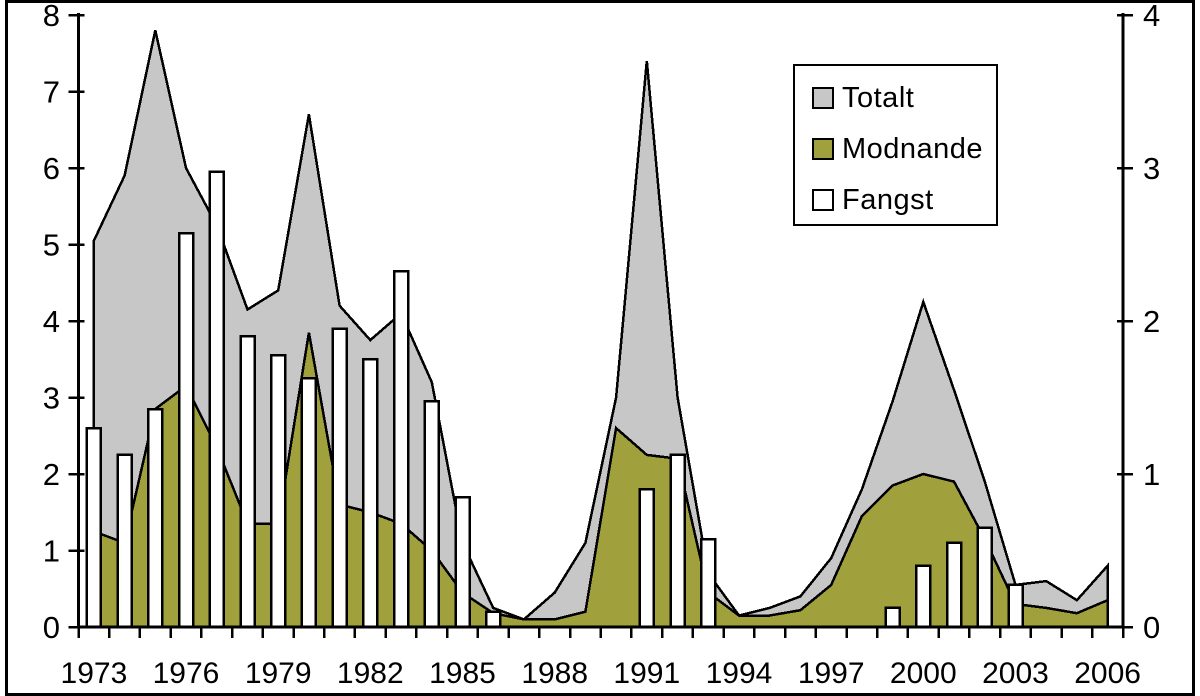  What do you see at coordinates (370, 673) in the screenshot?
I see `x-axis-year-label: 1982` at bounding box center [370, 673].